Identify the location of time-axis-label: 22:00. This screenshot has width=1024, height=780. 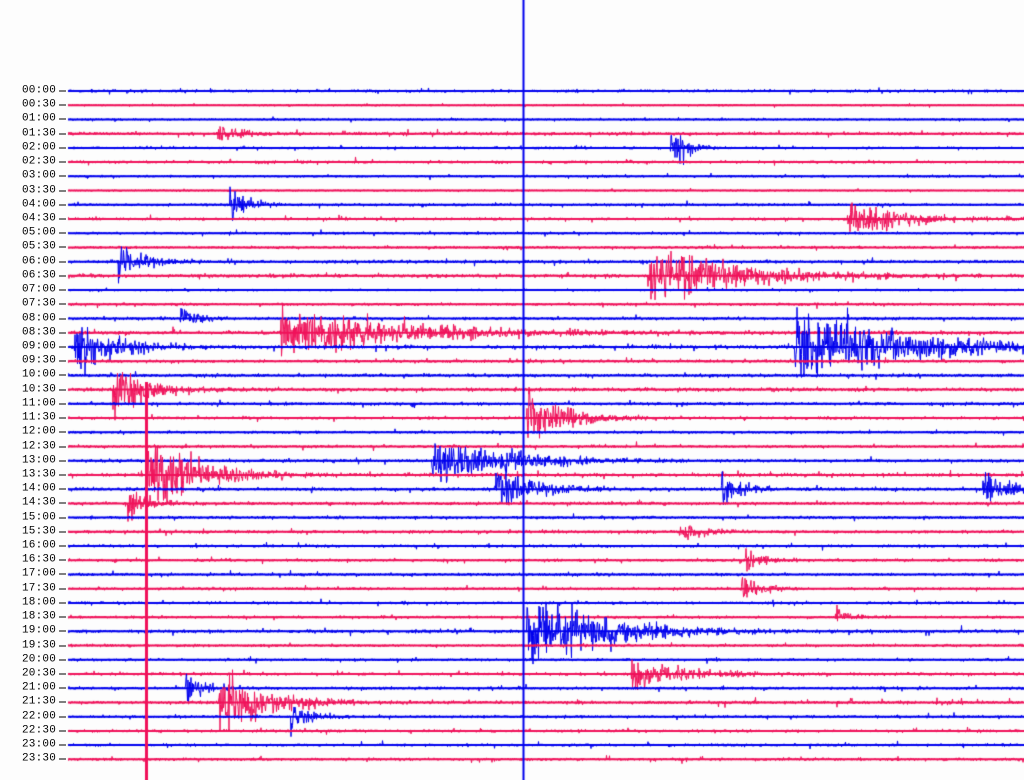
(38, 716).